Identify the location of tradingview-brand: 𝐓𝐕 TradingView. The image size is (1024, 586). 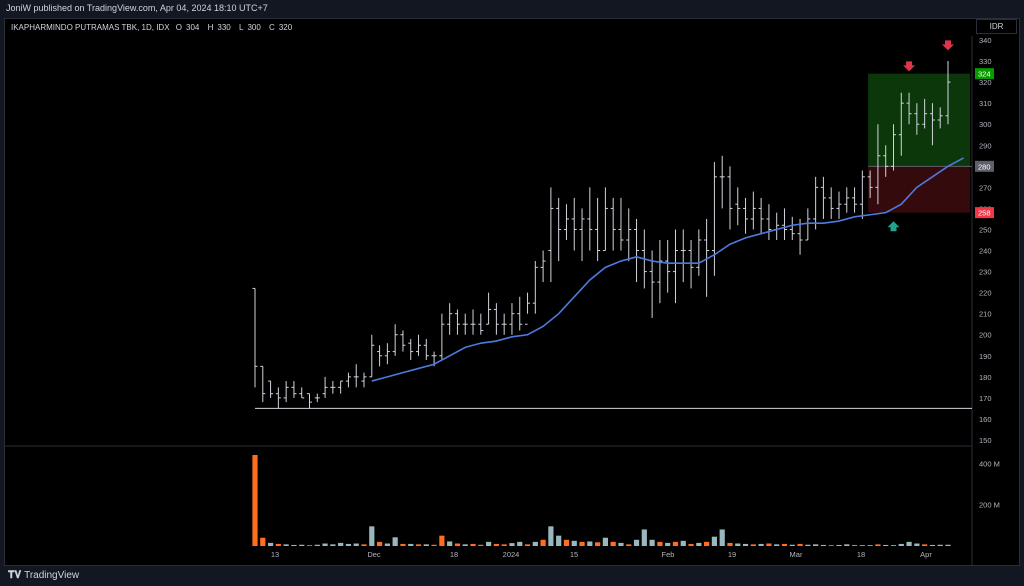
(43, 575).